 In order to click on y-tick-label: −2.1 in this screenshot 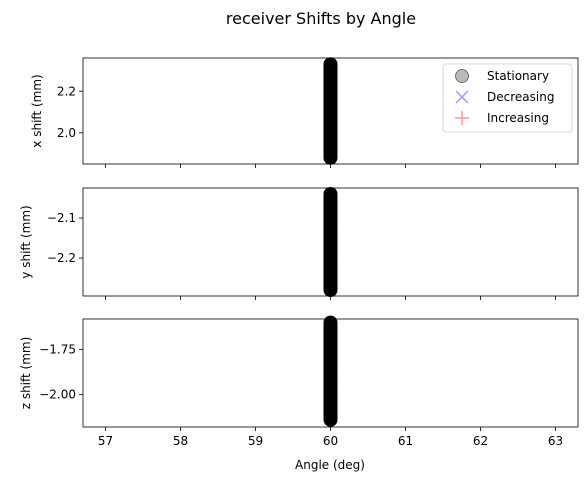, I will do `click(61, 218)`.